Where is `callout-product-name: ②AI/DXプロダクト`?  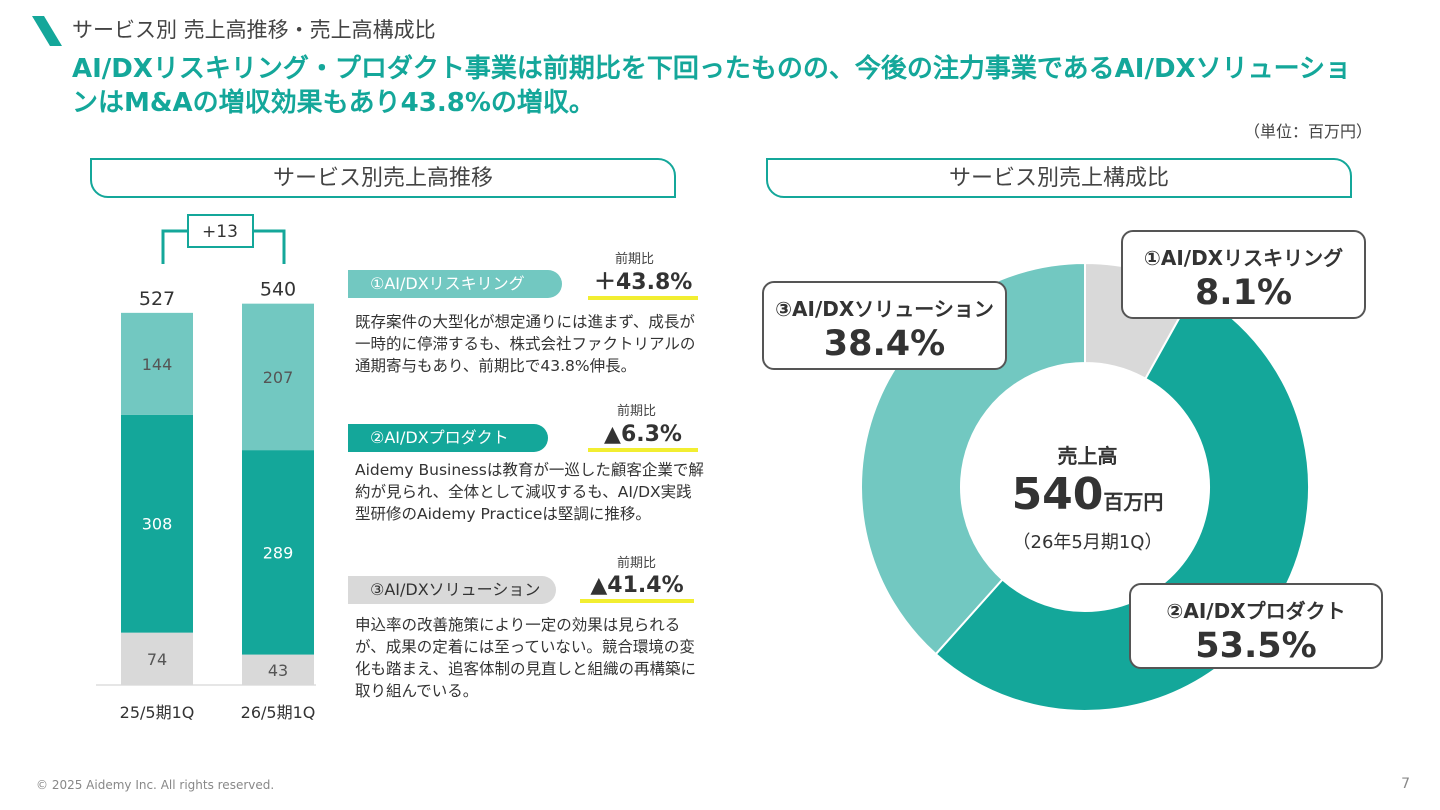 callout-product-name: ②AI/DXプロダクト is located at coordinates (1256, 611).